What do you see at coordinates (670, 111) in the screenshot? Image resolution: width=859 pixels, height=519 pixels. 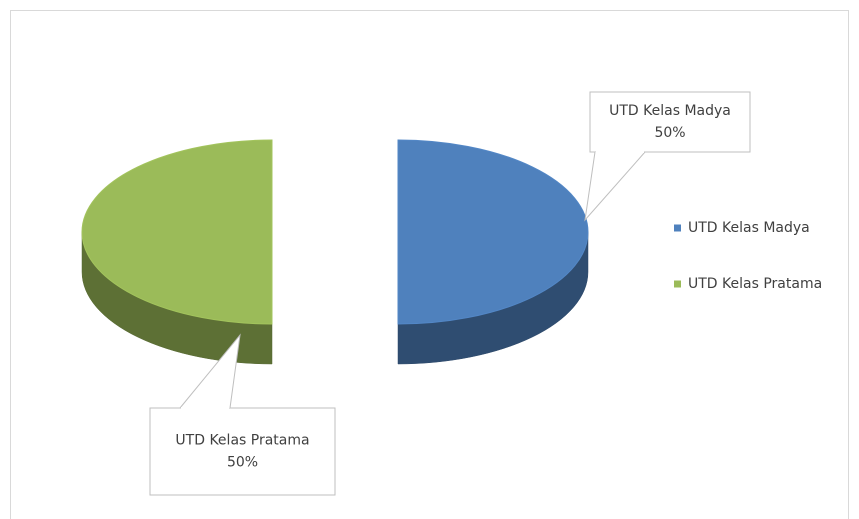 I see `data-label-category: UTD Kelas Madya` at bounding box center [670, 111].